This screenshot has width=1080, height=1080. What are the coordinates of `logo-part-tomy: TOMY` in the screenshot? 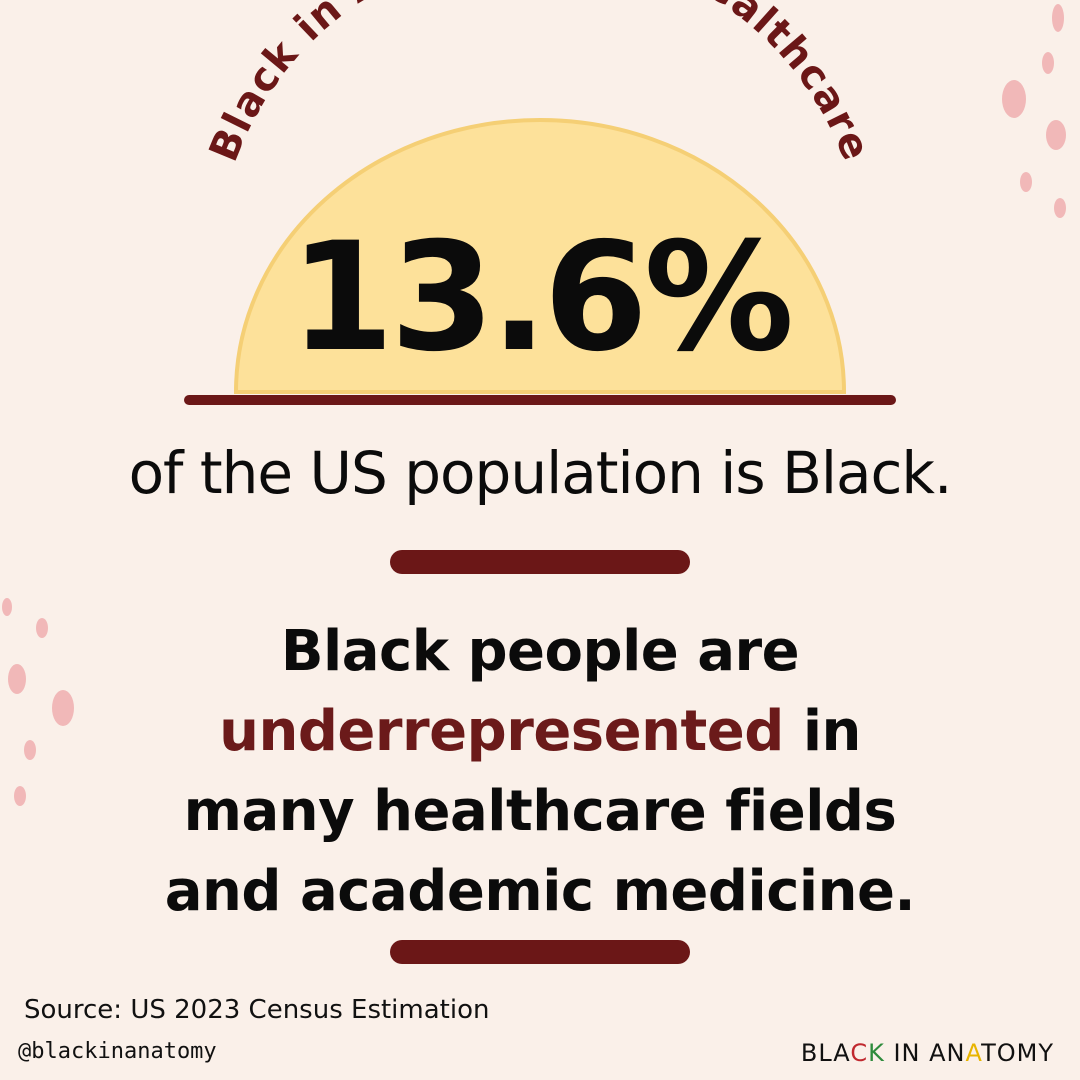 It's located at (1017, 1053).